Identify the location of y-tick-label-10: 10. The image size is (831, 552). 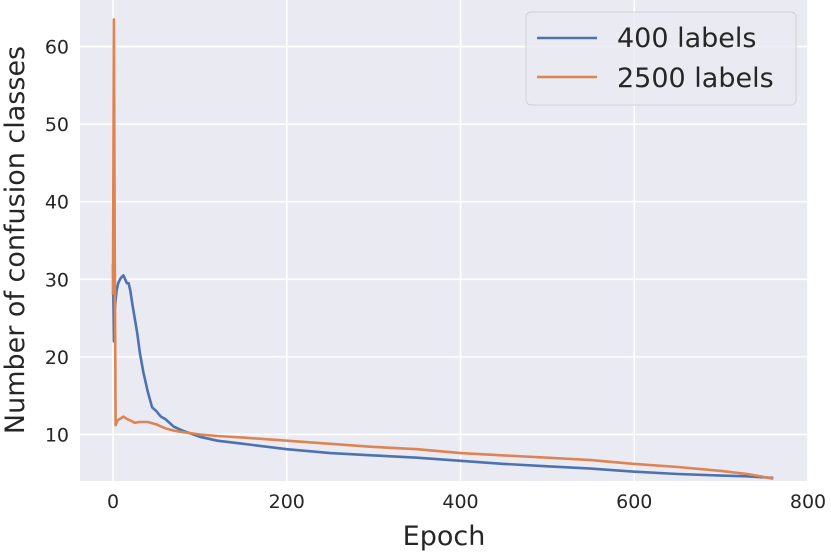
(57, 435).